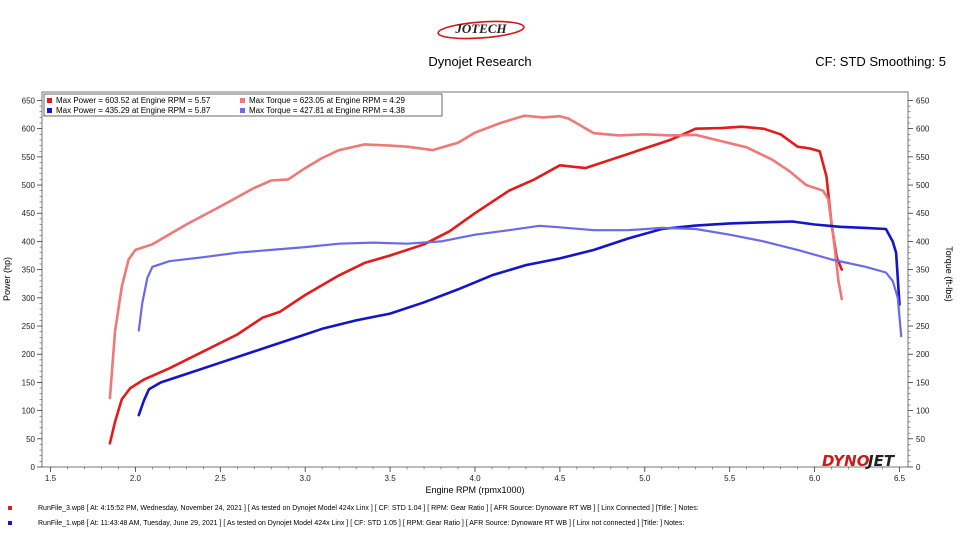 Image resolution: width=960 pixels, height=540 pixels. Describe the element at coordinates (29, 270) in the screenshot. I see `y-tick-label-left: 350` at that location.